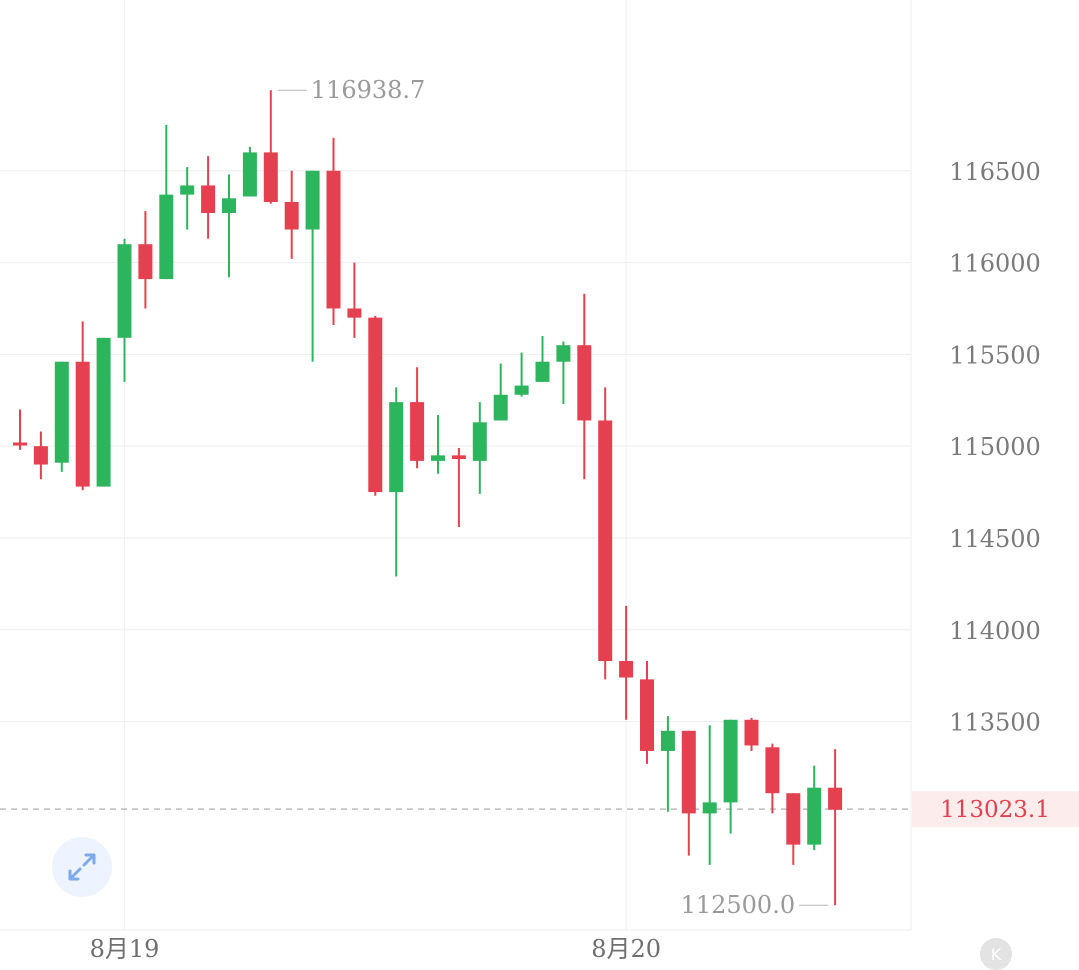 The height and width of the screenshot is (970, 1079). Describe the element at coordinates (995, 172) in the screenshot. I see `price-tick-label: 116500` at that location.